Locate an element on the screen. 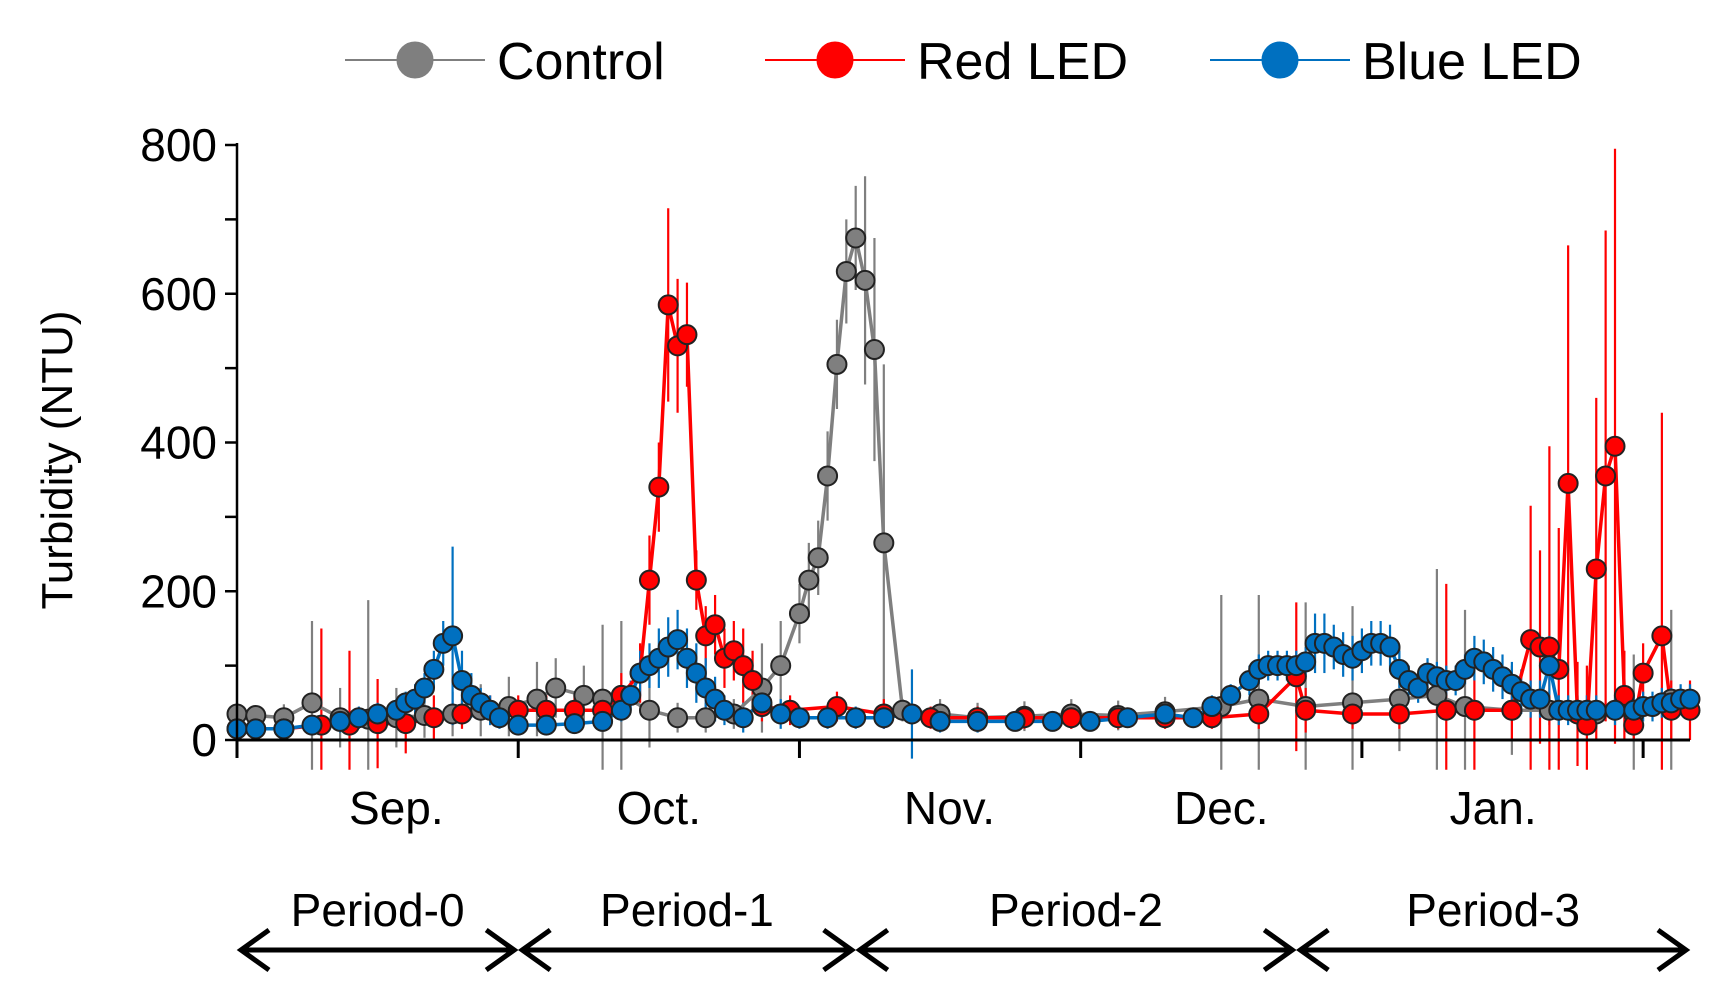 The image size is (1722, 990). y-tick-label: 200 is located at coordinates (178, 591).